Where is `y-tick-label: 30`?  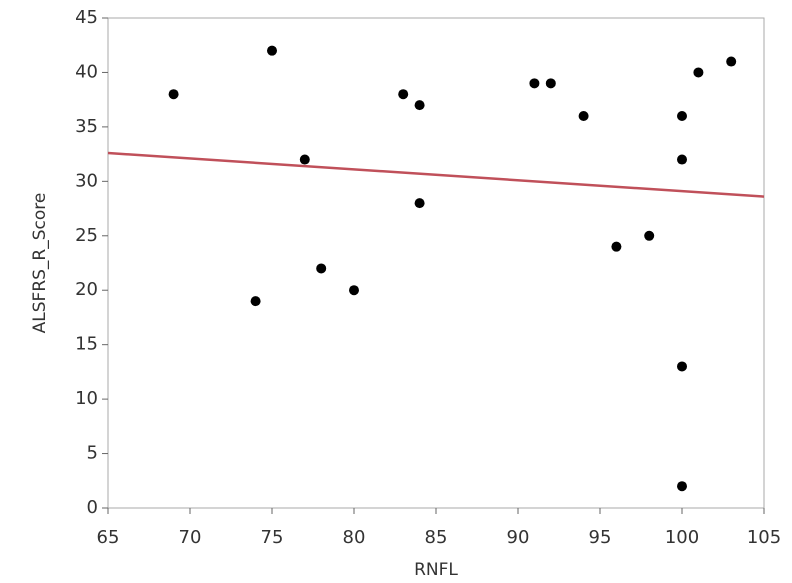
y-tick-label: 30 is located at coordinates (86, 180).